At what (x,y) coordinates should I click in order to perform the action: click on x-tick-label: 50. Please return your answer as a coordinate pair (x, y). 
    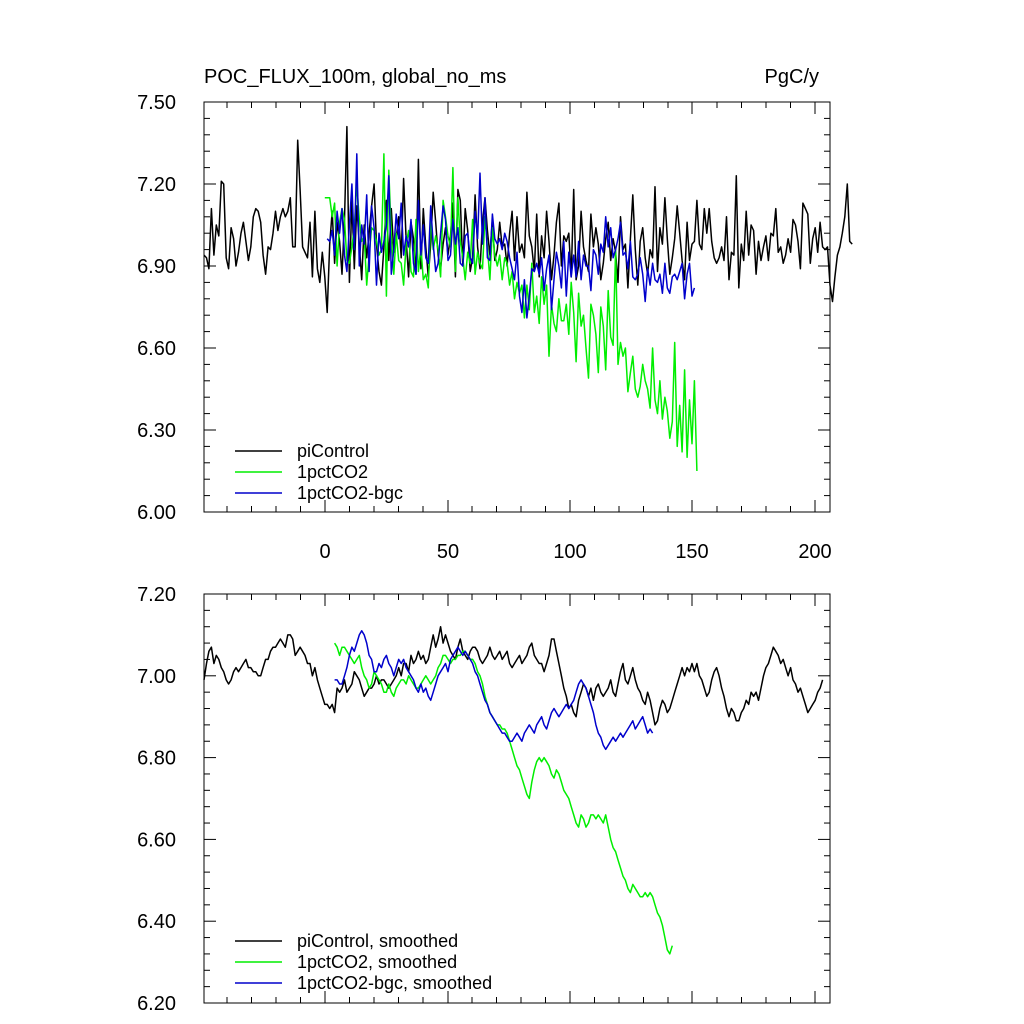
    Looking at the image, I should click on (448, 552).